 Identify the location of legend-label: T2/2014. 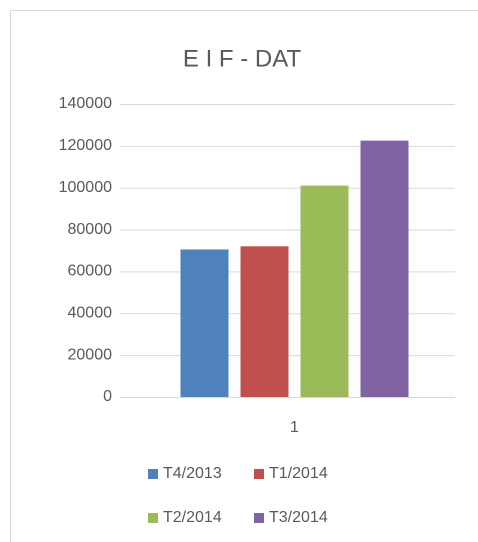
(192, 517).